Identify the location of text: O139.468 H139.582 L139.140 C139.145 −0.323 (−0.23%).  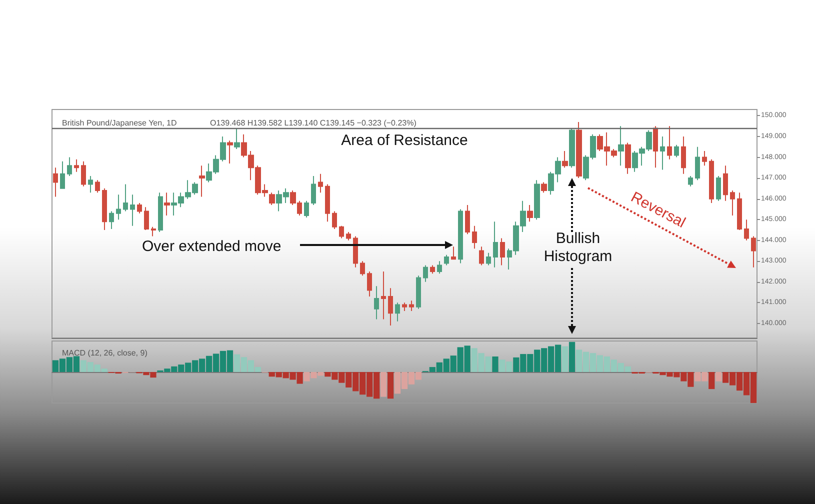
(313, 123).